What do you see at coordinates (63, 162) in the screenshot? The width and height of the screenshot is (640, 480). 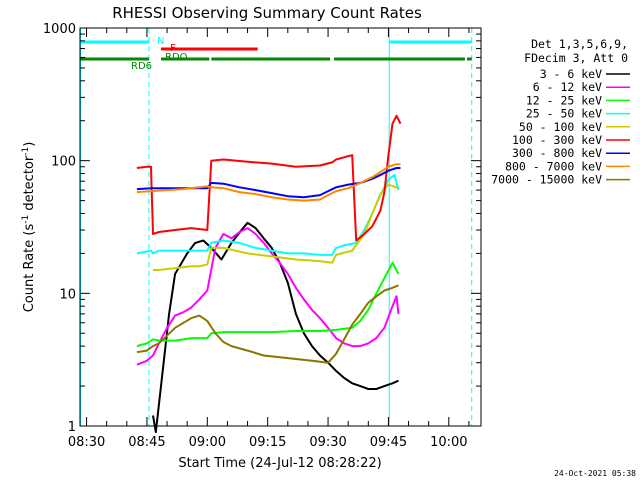 I see `y-tick-label-2: 100` at bounding box center [63, 162].